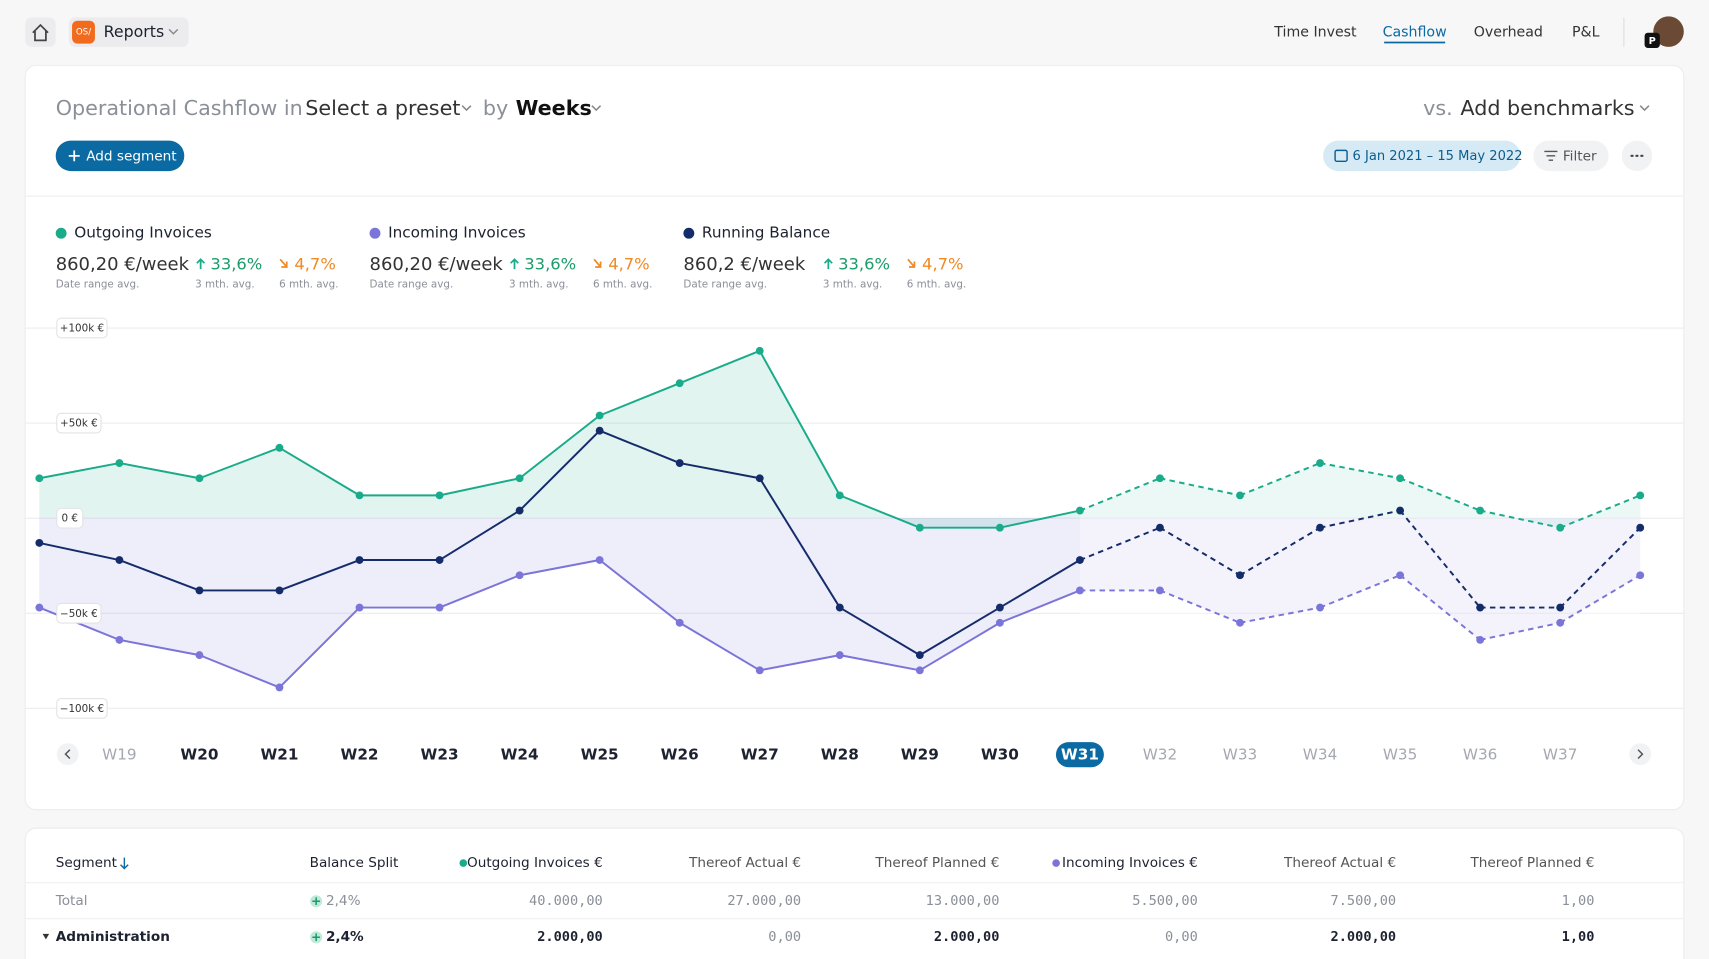 The image size is (1709, 959). What do you see at coordinates (840, 755) in the screenshot?
I see `x-tick-label: W28` at bounding box center [840, 755].